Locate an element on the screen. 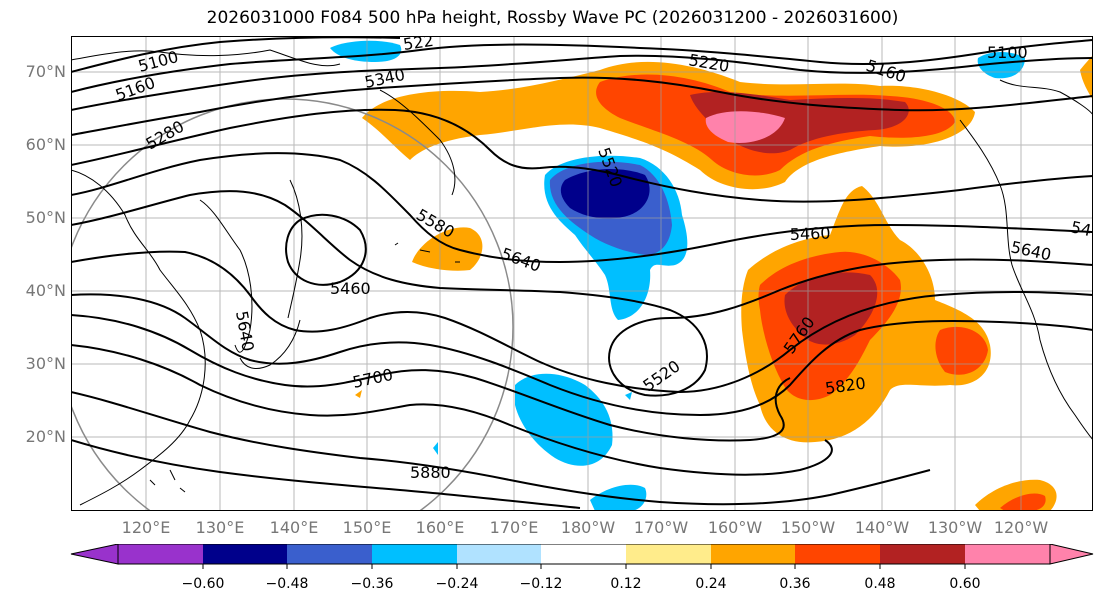 This screenshot has height=604, width=1105. lon-label-140e: 140°E is located at coordinates (294, 527).